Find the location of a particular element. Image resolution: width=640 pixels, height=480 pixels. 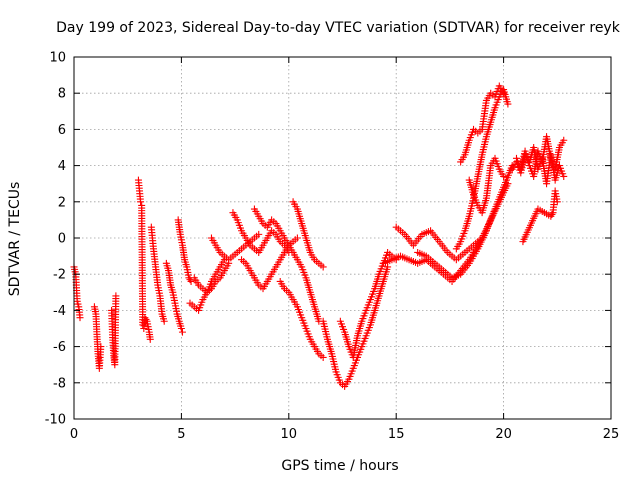

series-t1 is located at coordinates (97, 337).